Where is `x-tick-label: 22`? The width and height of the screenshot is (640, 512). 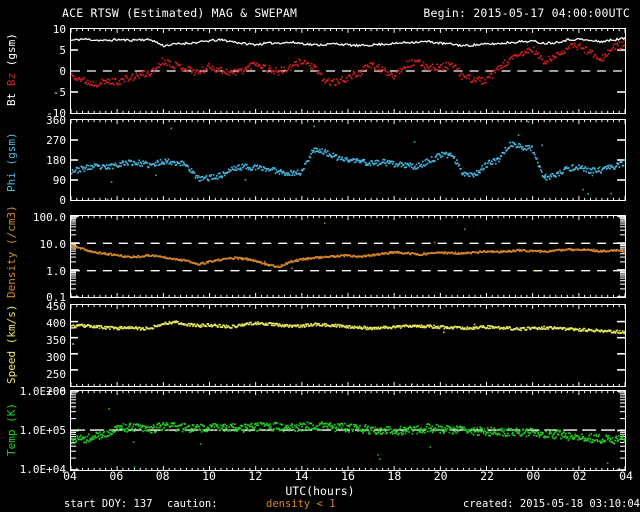 x-tick-label: 22 is located at coordinates (487, 476).